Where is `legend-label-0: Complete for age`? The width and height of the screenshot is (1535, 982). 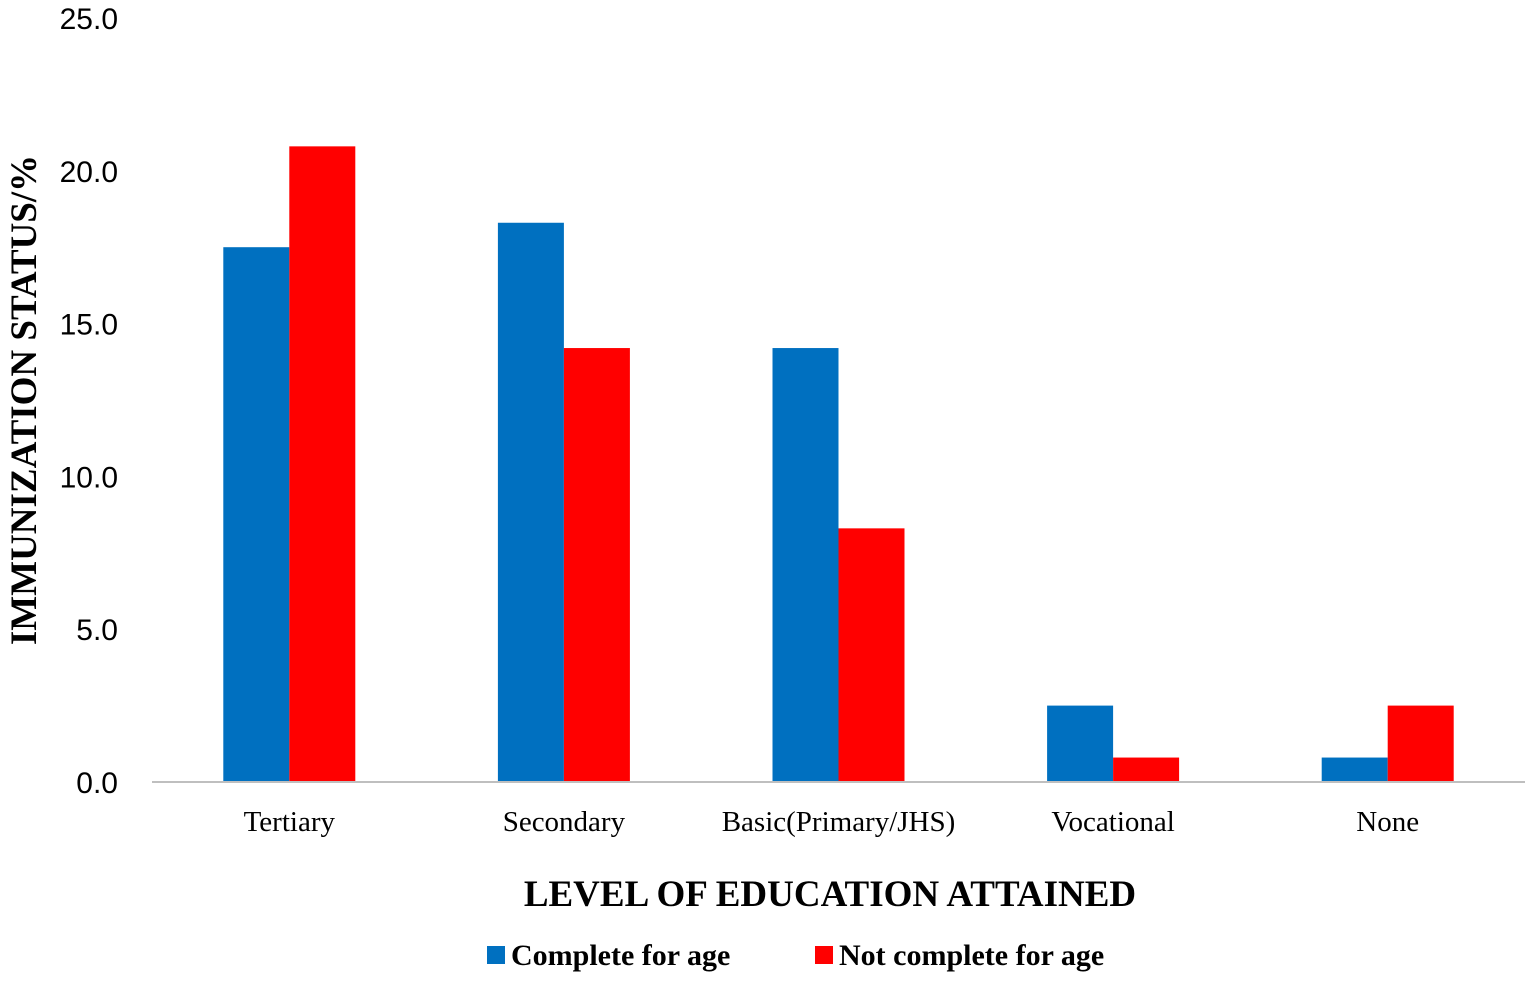 legend-label-0: Complete for age is located at coordinates (620, 955).